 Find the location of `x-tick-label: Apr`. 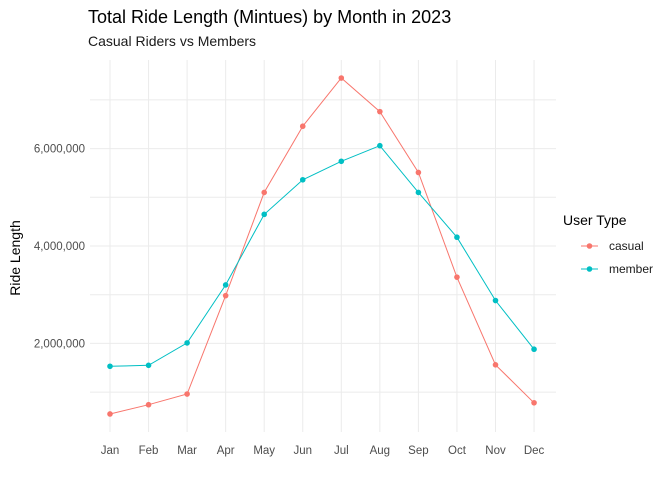

x-tick-label: Apr is located at coordinates (226, 451).